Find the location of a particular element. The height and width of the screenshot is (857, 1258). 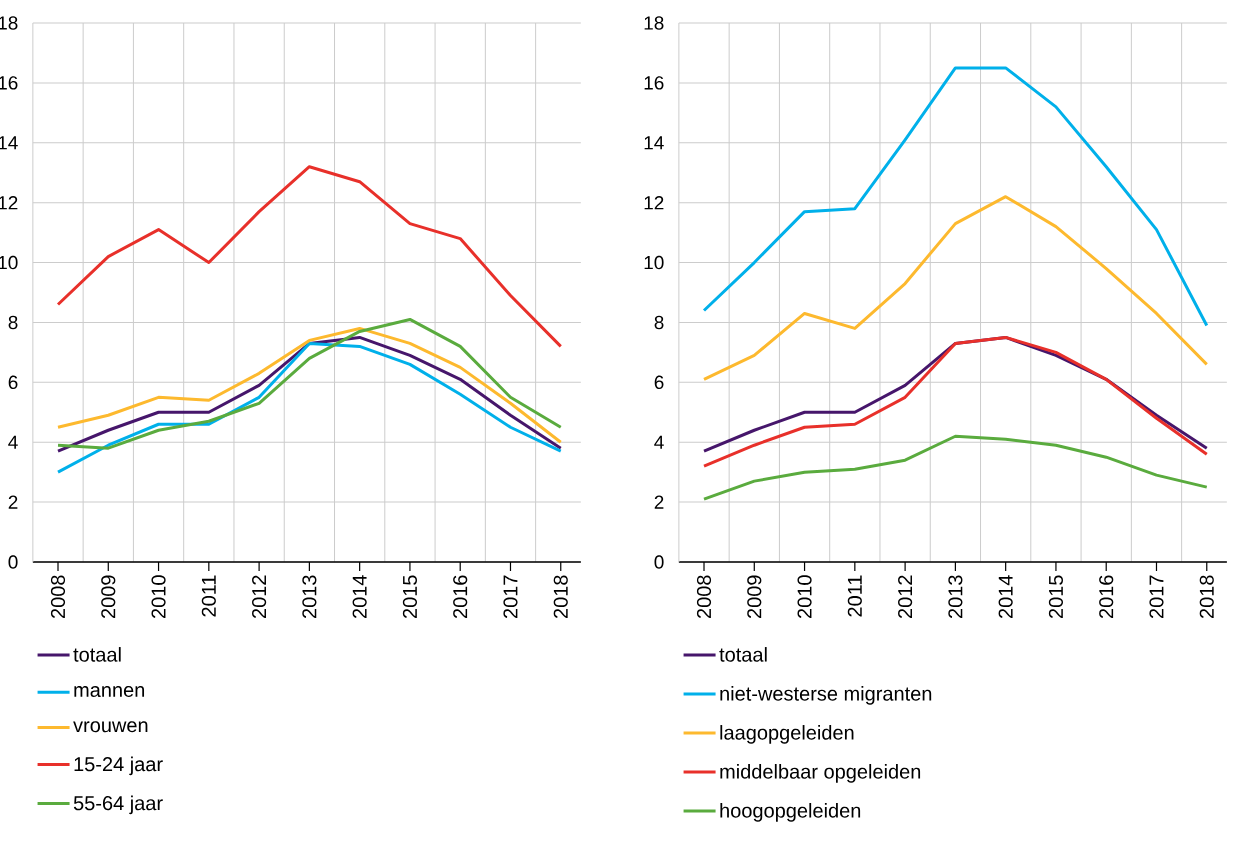

legend-label: middelbaar opgeleiden is located at coordinates (820, 773).